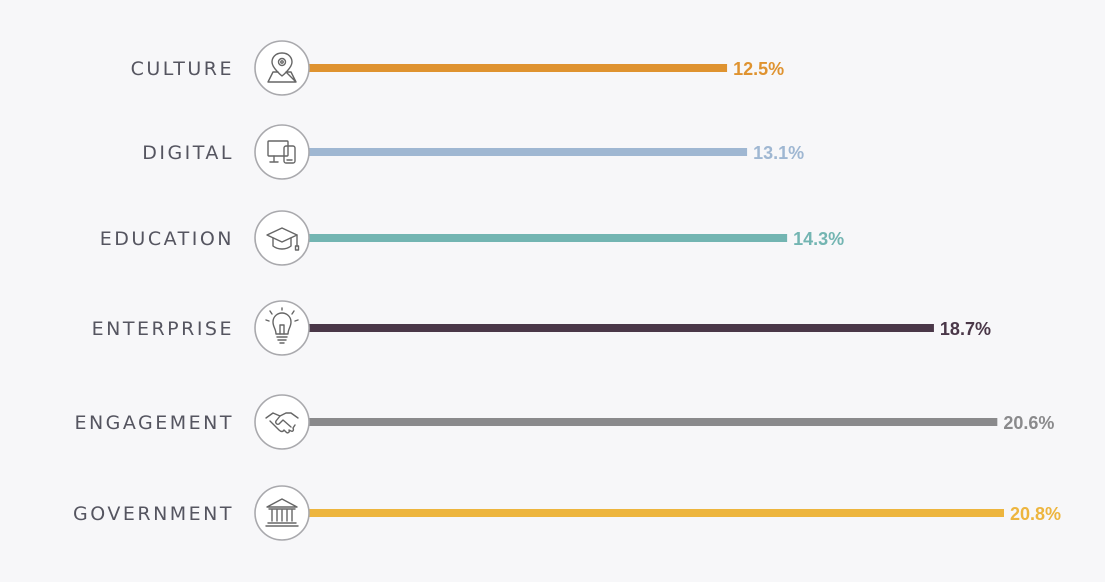  Describe the element at coordinates (1035, 514) in the screenshot. I see `value-label: 20.8%` at that location.